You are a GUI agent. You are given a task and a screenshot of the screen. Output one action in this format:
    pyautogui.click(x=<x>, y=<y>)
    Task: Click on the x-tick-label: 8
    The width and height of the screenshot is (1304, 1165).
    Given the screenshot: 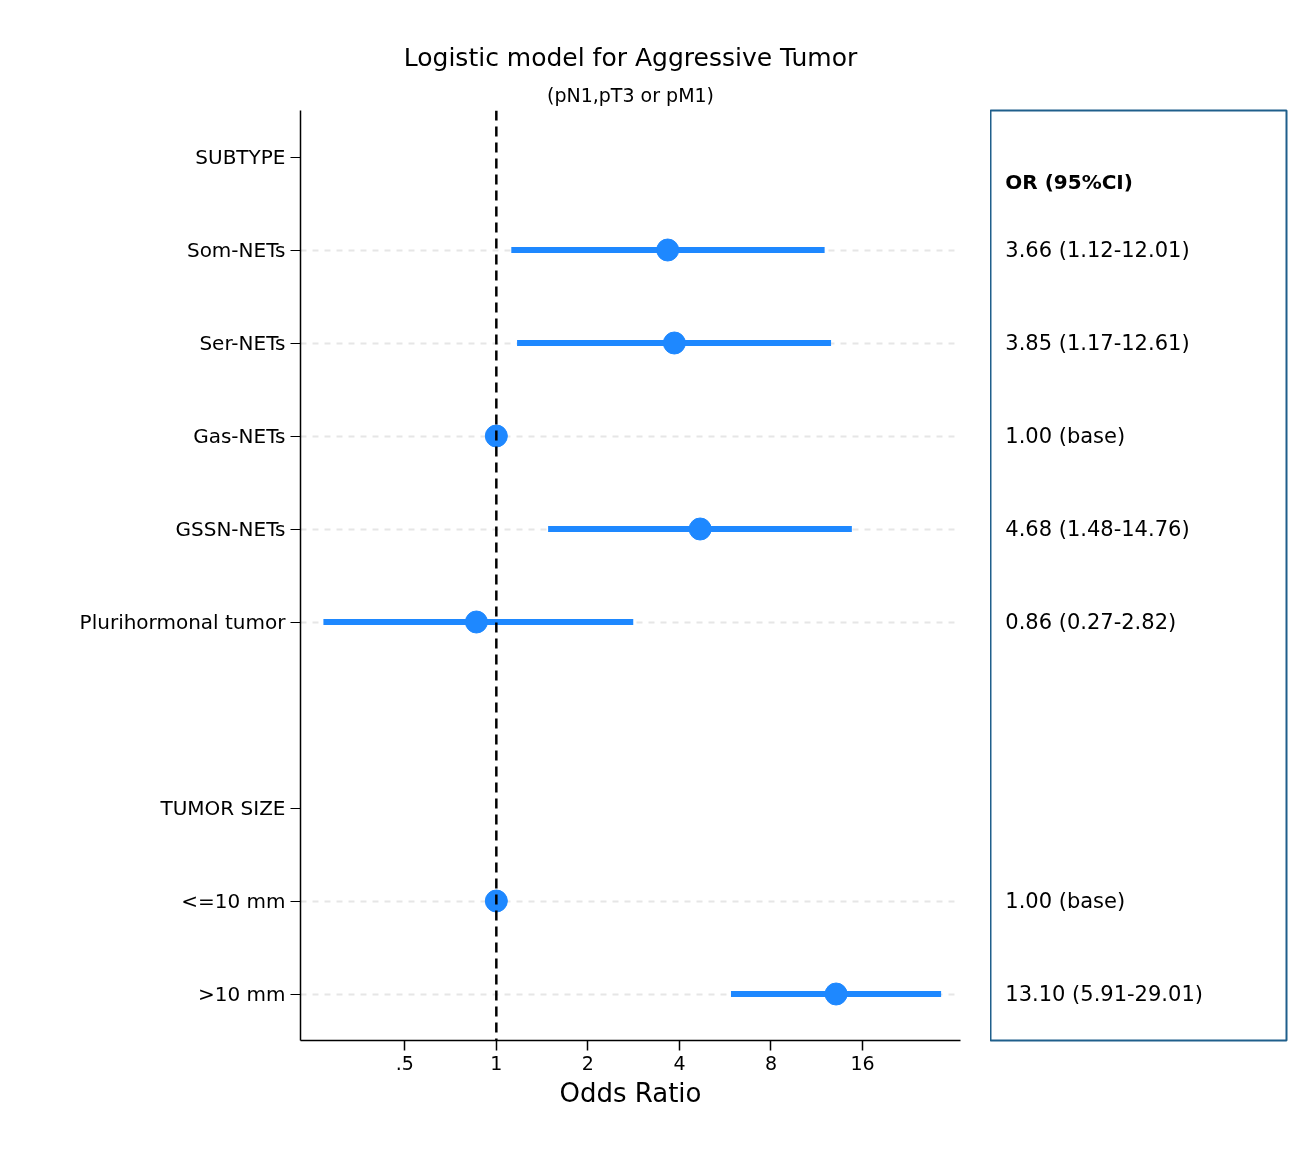 What is the action you would take?
    pyautogui.click(x=771, y=1062)
    